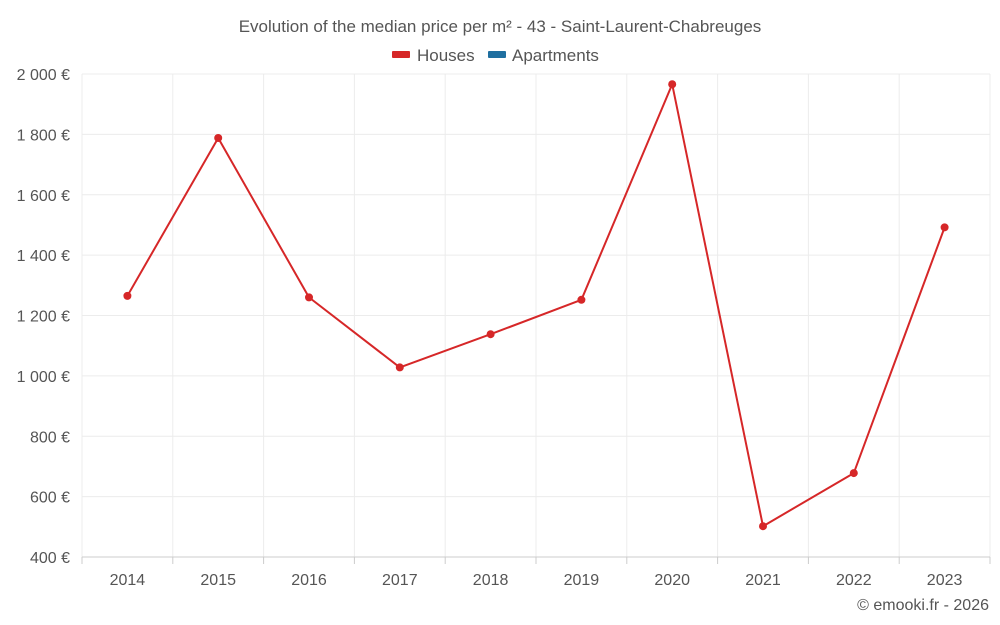  I want to click on legend-swatch-apartments, so click(497, 54).